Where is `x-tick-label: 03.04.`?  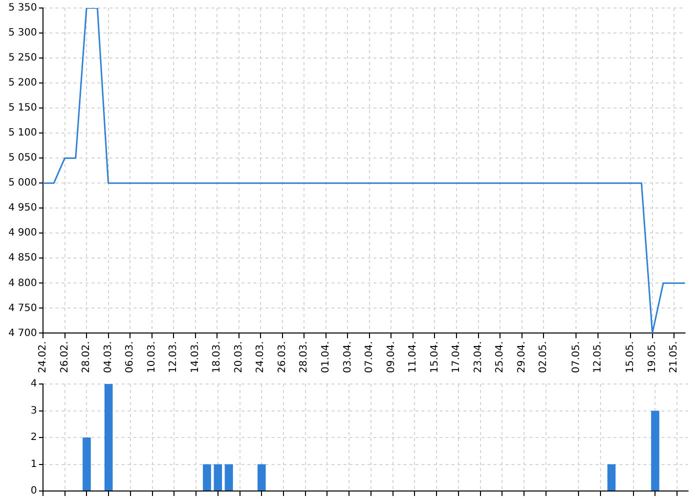
x-tick-label: 03.04. is located at coordinates (348, 357).